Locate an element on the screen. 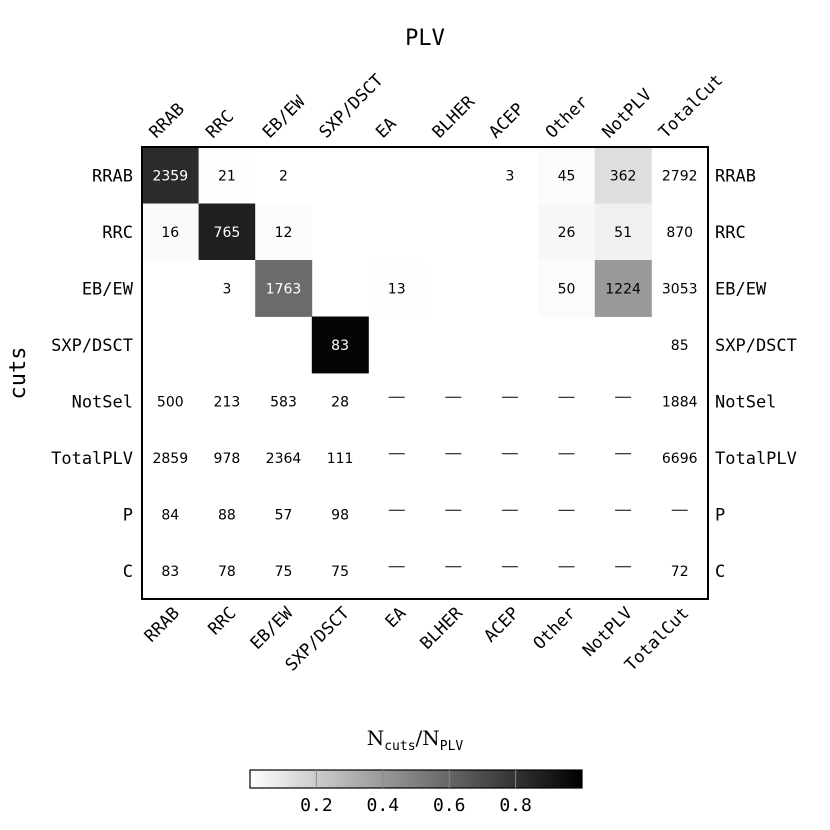 This screenshot has width=830, height=830. cell-value-0-9: 2792 is located at coordinates (680, 176).